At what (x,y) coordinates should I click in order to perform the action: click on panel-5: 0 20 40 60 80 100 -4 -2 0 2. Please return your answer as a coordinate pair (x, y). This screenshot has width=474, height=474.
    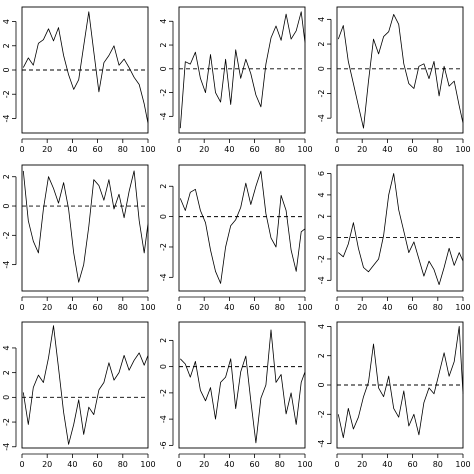
    Looking at the image, I should click on (236, 238).